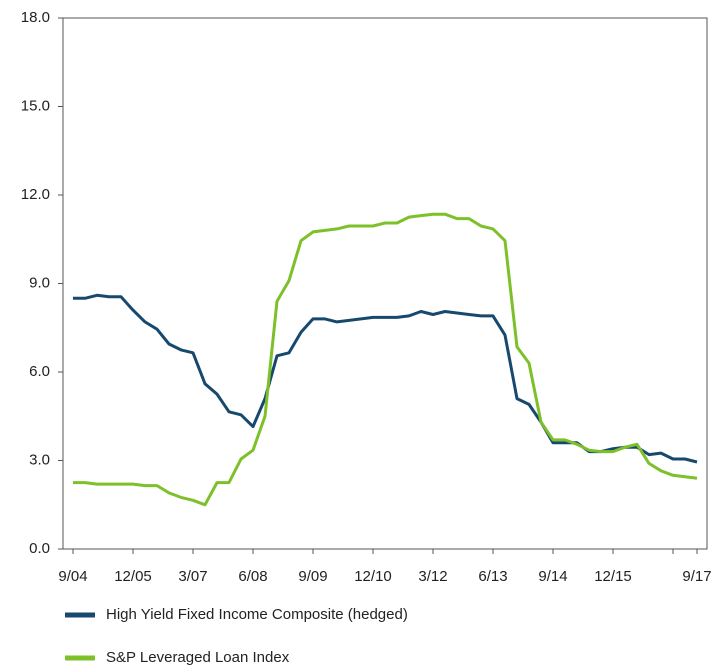 The image size is (719, 668). I want to click on x-tick-label: 9/04, so click(72, 576).